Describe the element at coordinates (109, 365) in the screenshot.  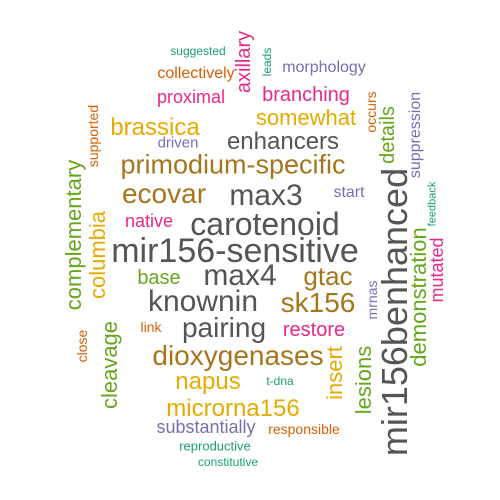
I see `word-cleavage: cleavage` at that location.